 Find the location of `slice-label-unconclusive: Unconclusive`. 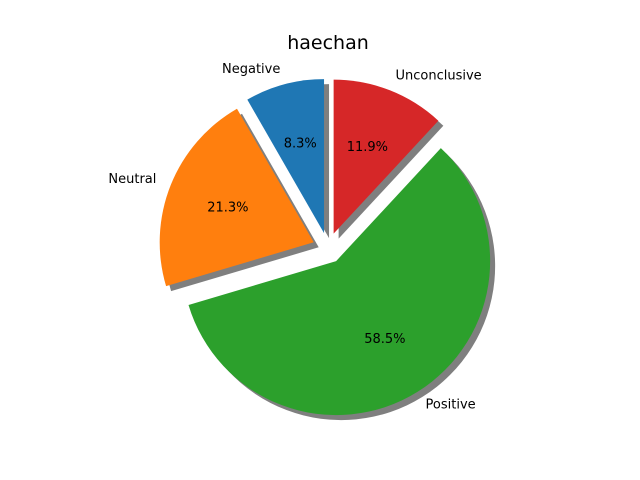

slice-label-unconclusive: Unconclusive is located at coordinates (438, 75).